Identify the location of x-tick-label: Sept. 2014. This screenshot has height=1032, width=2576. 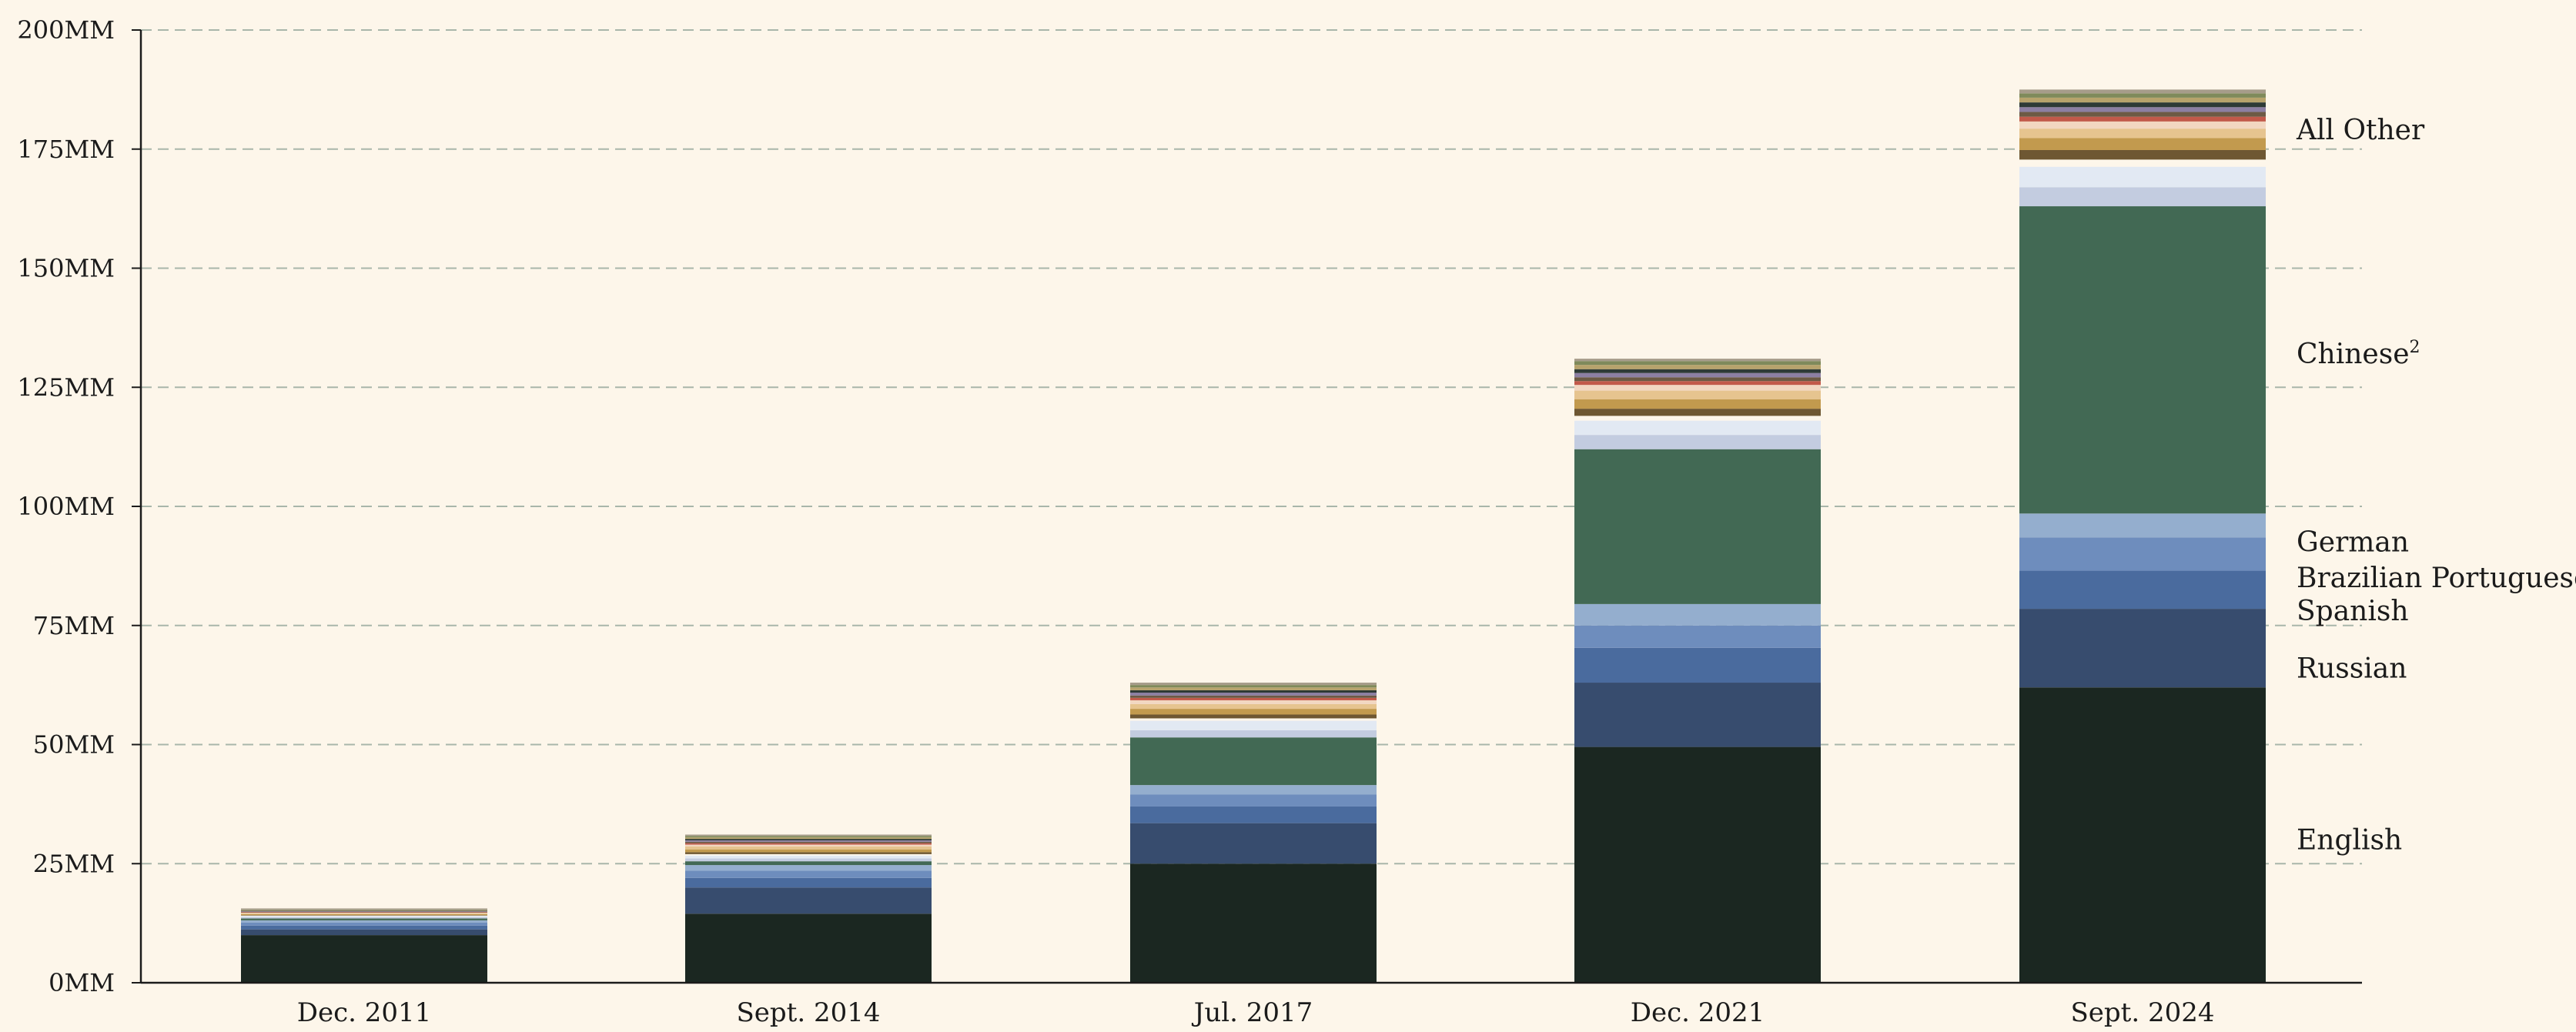
(809, 1013).